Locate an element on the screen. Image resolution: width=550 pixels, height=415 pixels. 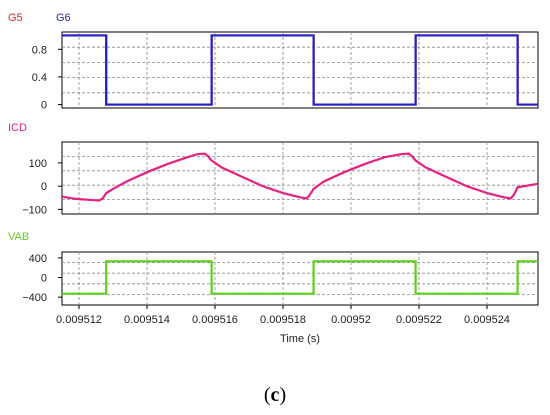
x-tick-label: 0.009522 is located at coordinates (419, 320).